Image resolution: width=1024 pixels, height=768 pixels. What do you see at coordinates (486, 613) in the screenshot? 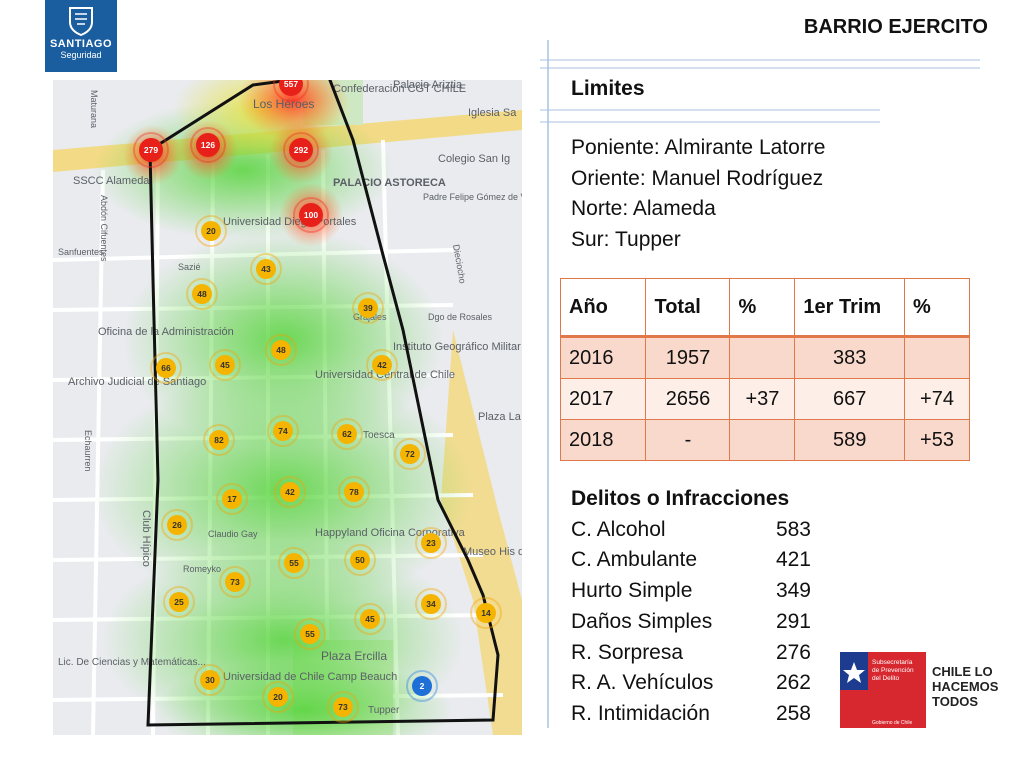
I see `hotspot-marker: 14` at bounding box center [486, 613].